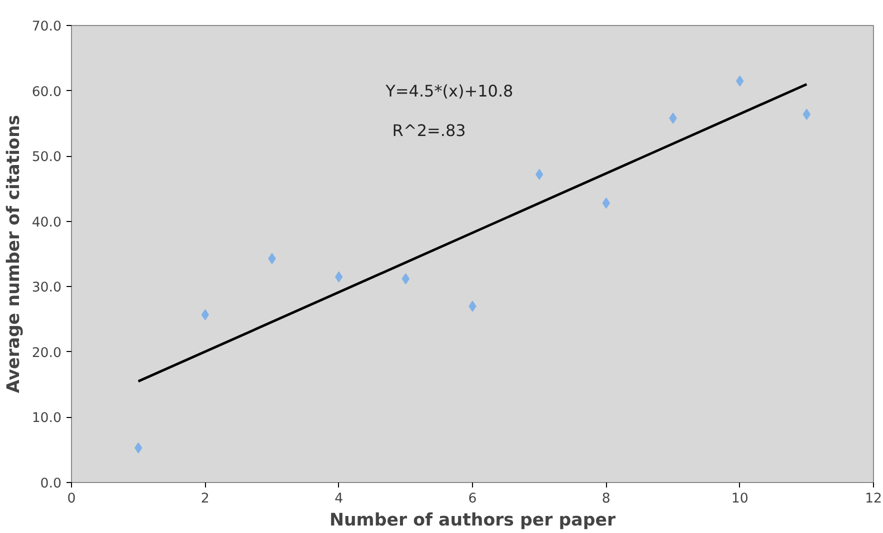 This screenshot has width=883, height=533. I want to click on y-tick-label: 60.0, so click(47, 92).